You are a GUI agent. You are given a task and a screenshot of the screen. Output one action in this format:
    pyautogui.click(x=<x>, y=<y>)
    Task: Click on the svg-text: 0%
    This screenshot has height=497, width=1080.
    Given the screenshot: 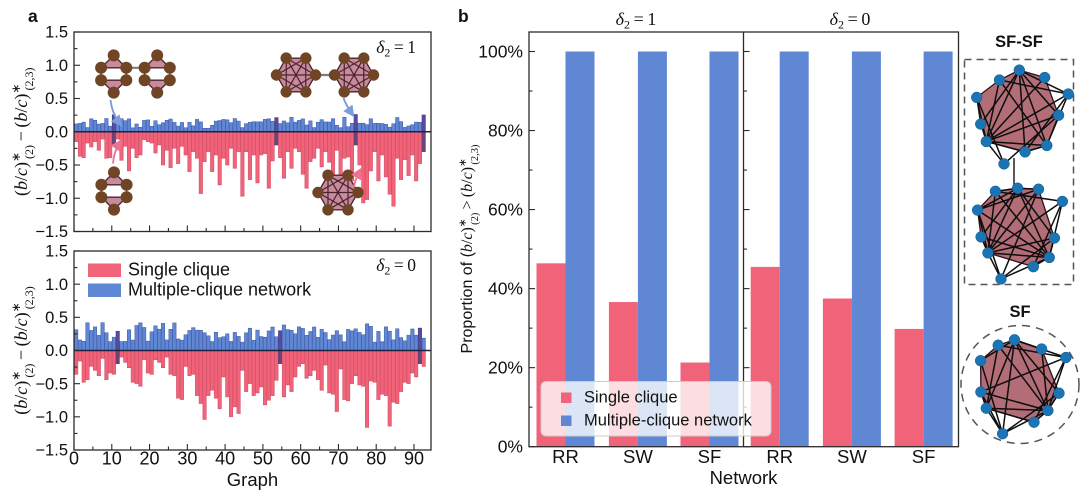 What is the action you would take?
    pyautogui.click(x=510, y=447)
    